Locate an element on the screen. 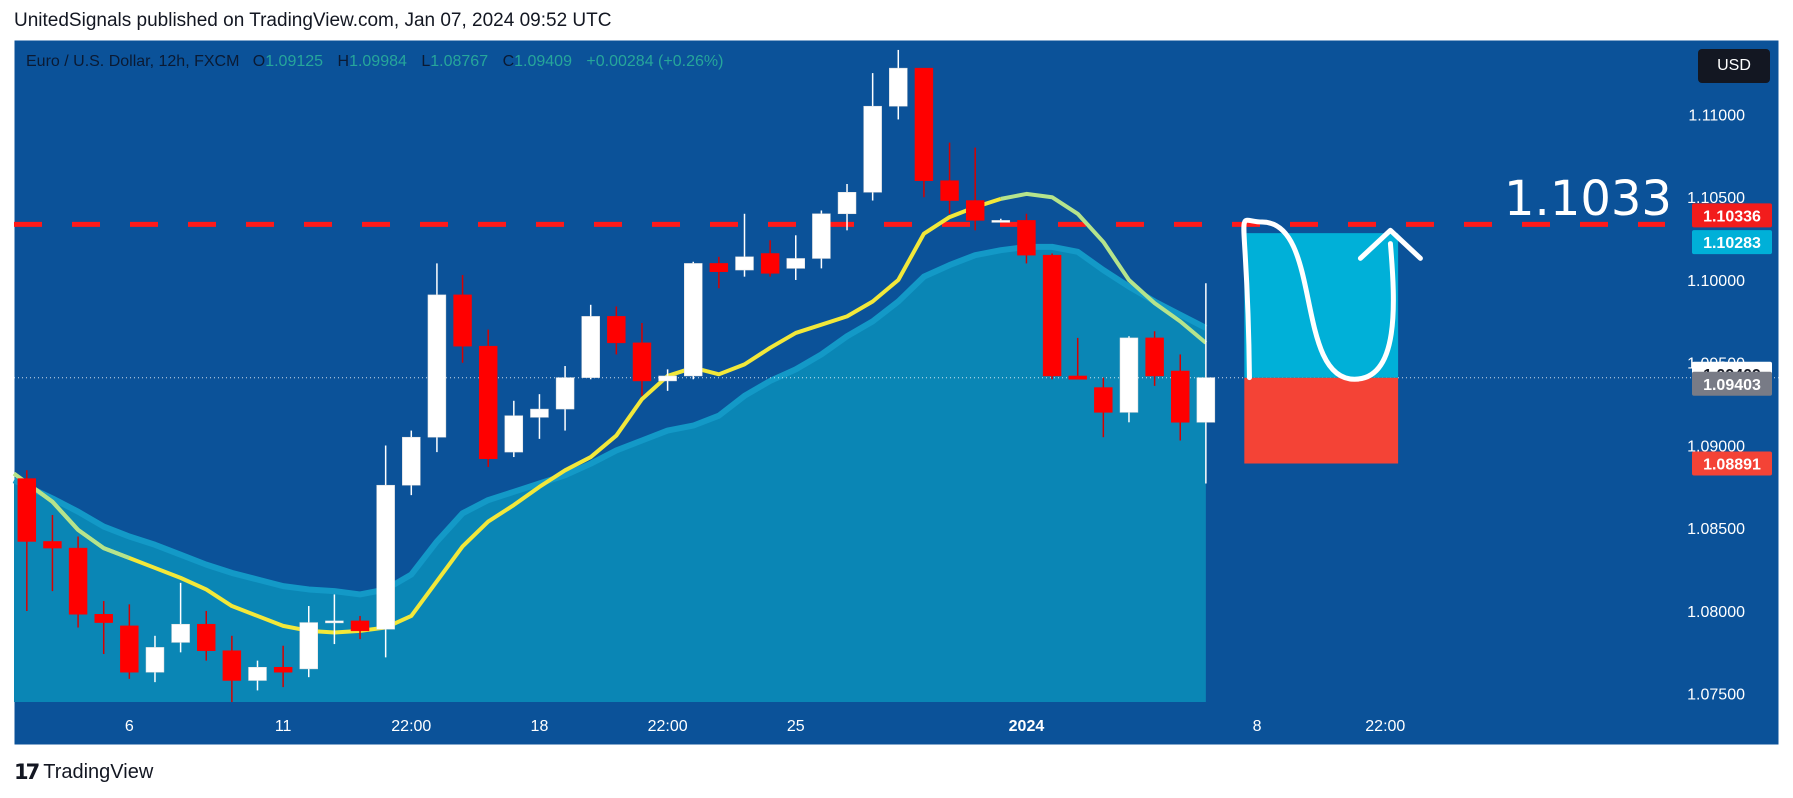  price-label: 1.08891 is located at coordinates (1732, 463).